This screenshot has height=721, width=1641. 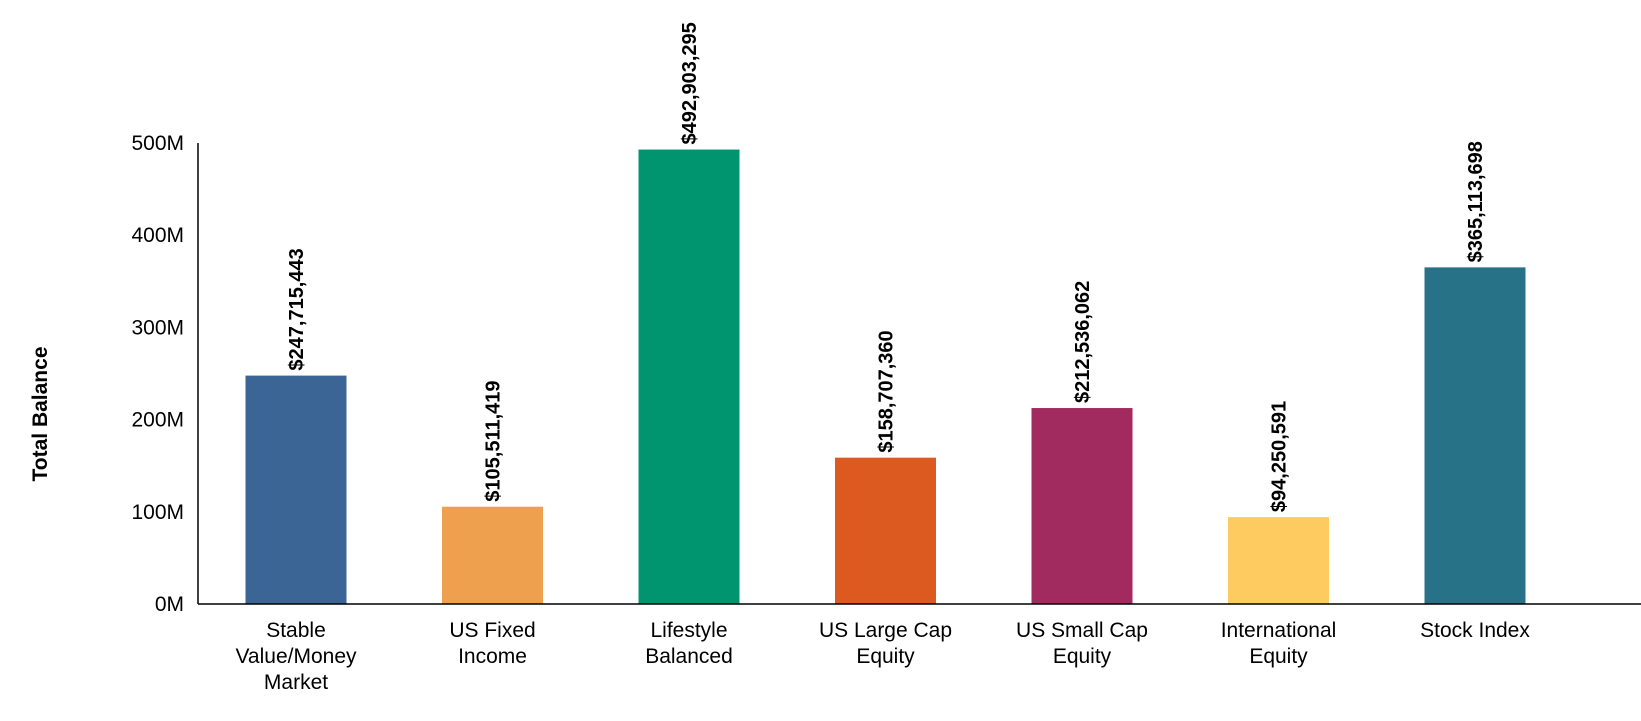 What do you see at coordinates (492, 656) in the screenshot?
I see `category-label-line: Income` at bounding box center [492, 656].